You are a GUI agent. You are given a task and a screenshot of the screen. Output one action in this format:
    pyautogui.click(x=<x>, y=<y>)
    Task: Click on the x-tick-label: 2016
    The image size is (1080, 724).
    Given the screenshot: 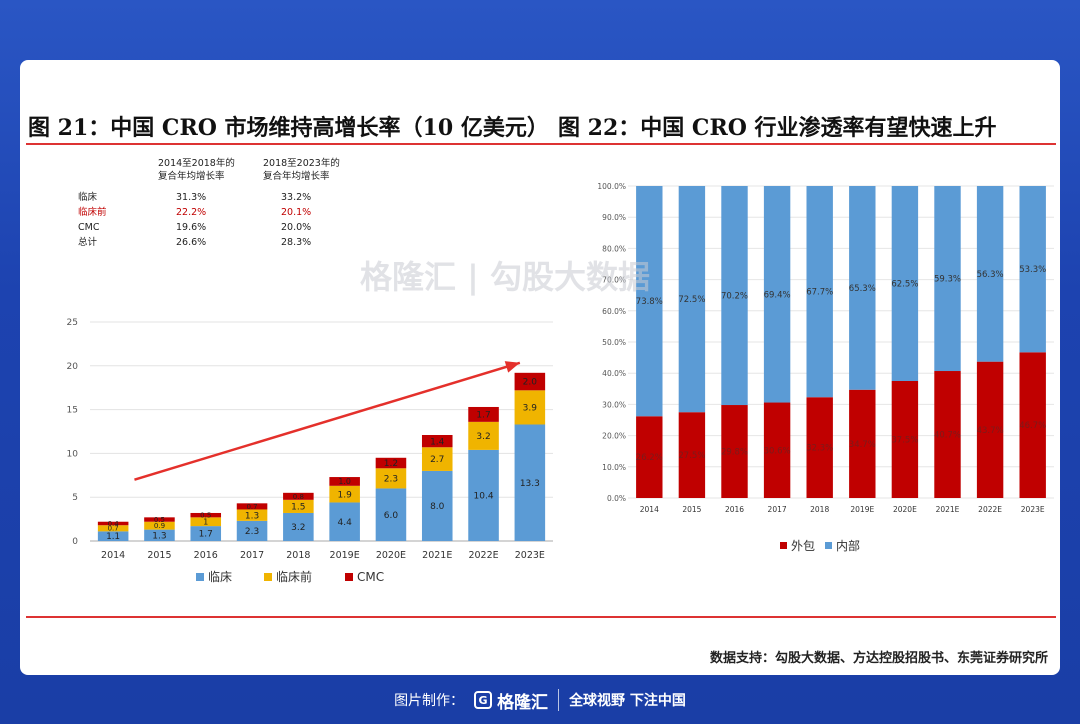 What is the action you would take?
    pyautogui.click(x=734, y=509)
    